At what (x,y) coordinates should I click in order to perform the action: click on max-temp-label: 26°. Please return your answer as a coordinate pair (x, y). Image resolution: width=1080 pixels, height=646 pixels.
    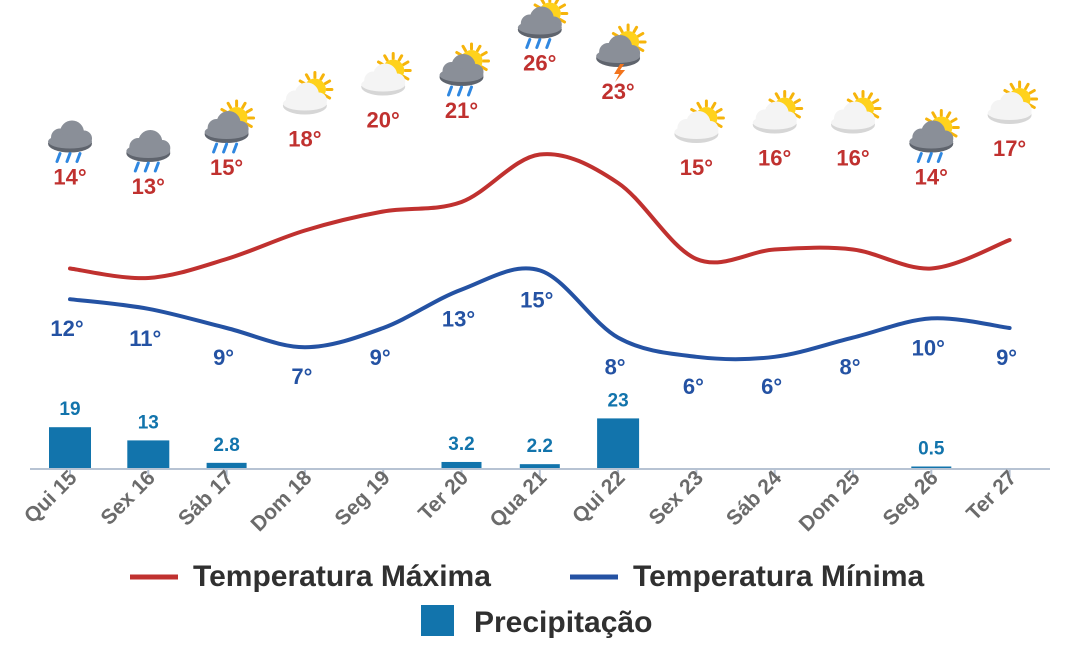
    Looking at the image, I should click on (539, 63).